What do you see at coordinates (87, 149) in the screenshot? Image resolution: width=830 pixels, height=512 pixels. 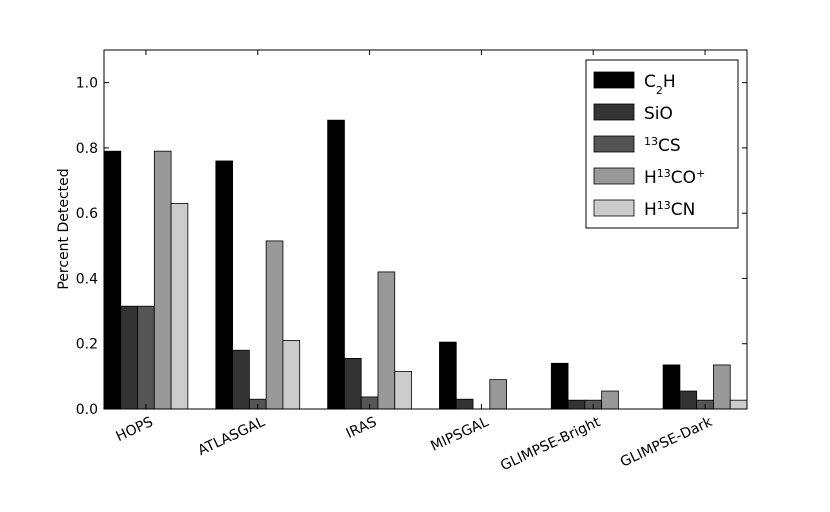 I see `y-tick-label: 0.8` at bounding box center [87, 149].